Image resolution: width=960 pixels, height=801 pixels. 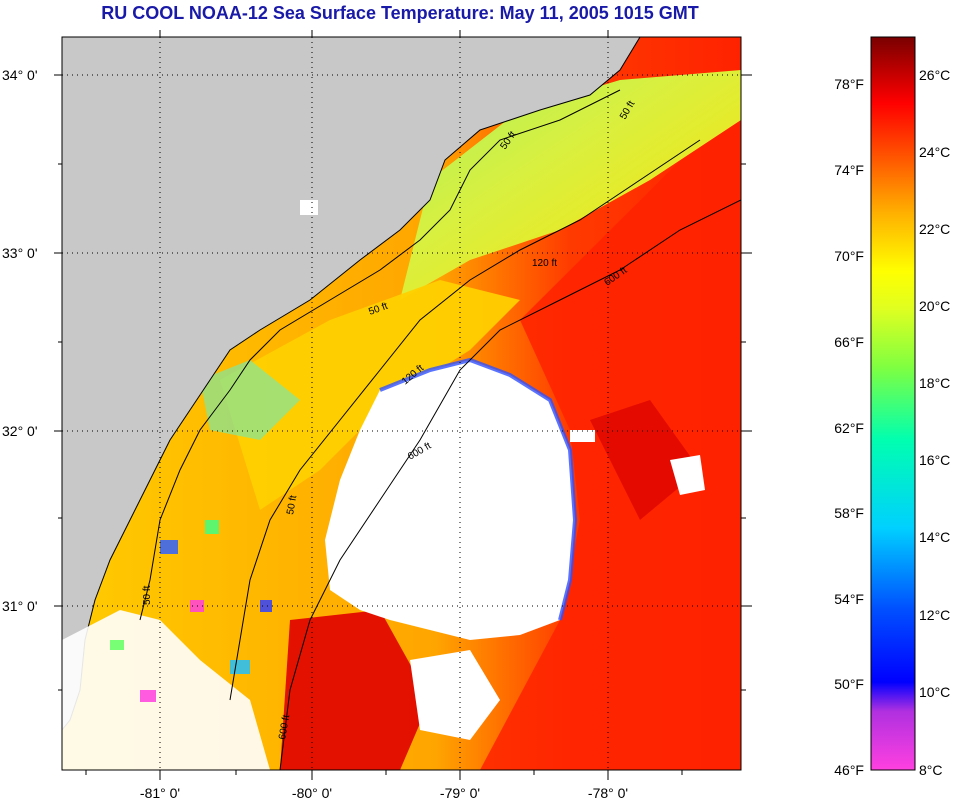 I want to click on legend-c-14: 14°C, so click(x=934, y=537).